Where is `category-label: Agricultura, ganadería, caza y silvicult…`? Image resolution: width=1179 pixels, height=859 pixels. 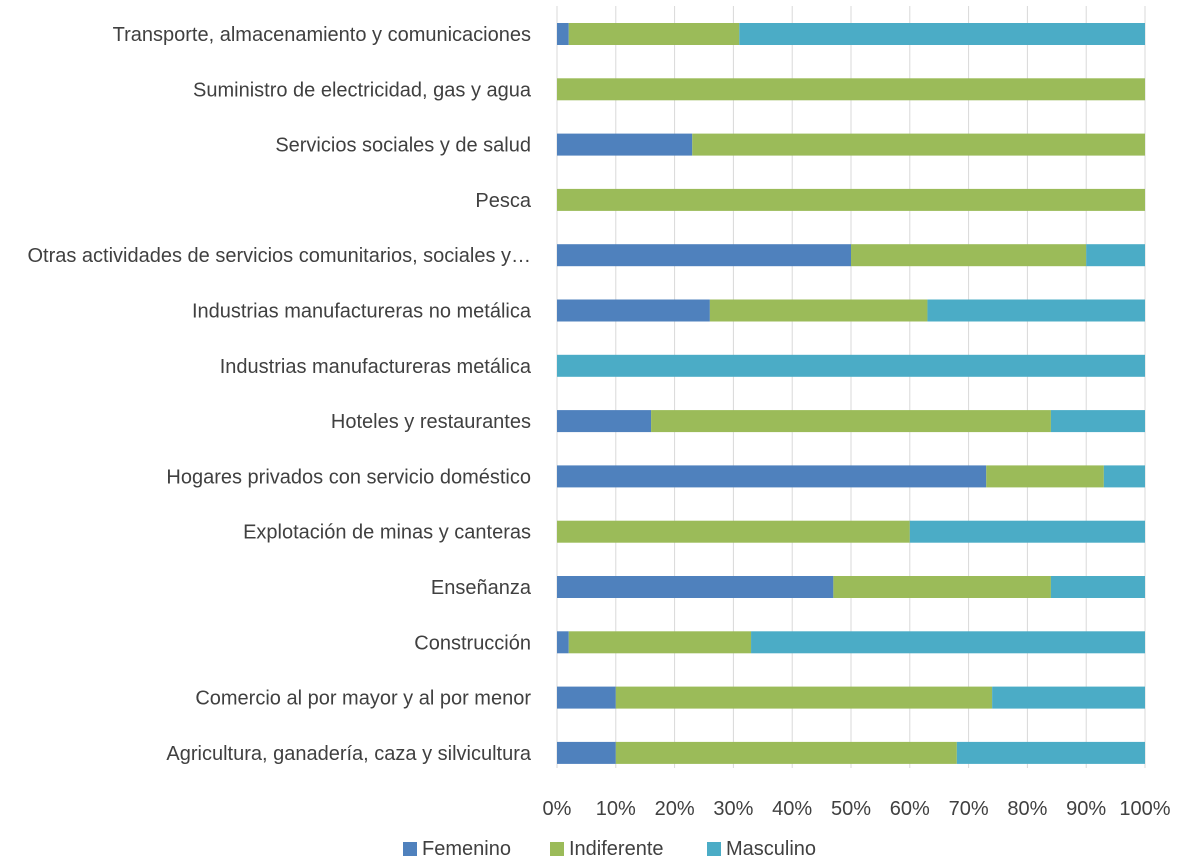 category-label: Agricultura, ganadería, caza y silvicult… is located at coordinates (348, 754).